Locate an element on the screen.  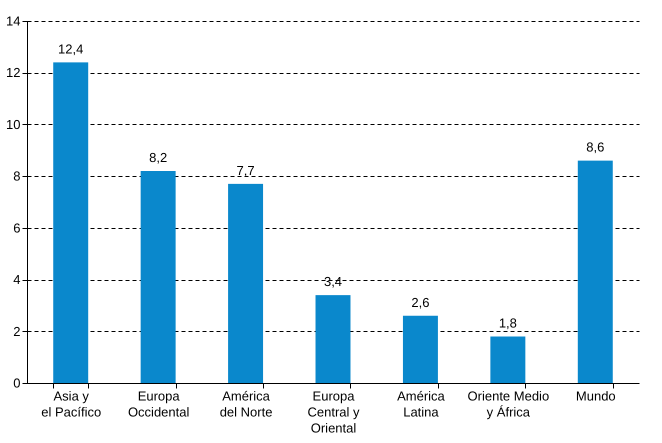
y-tick-label: 6 is located at coordinates (16, 228).